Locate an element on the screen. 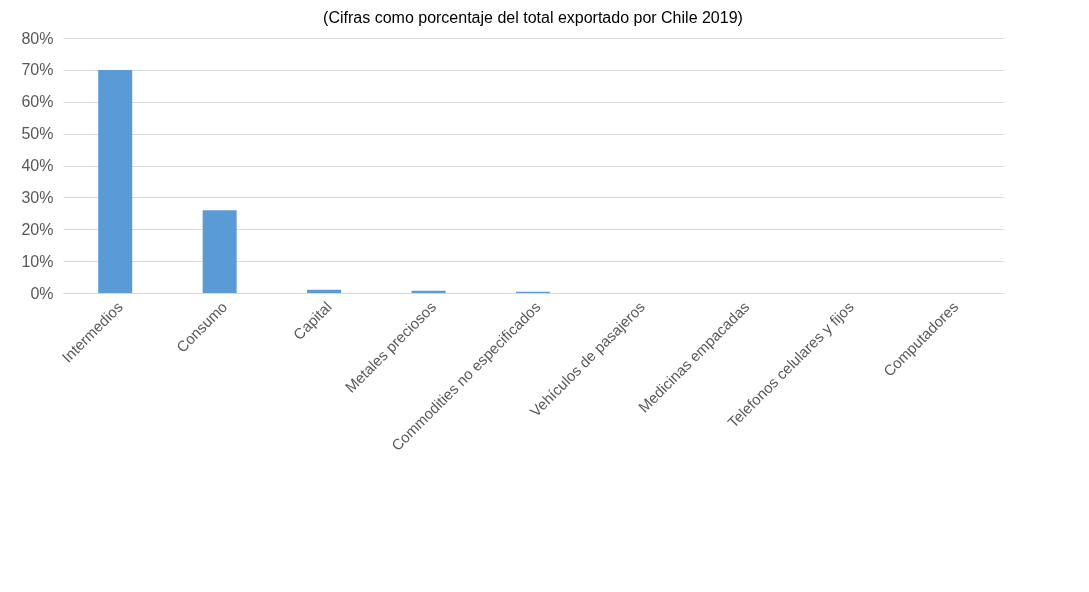  y-tick-label: 20% is located at coordinates (37, 229).